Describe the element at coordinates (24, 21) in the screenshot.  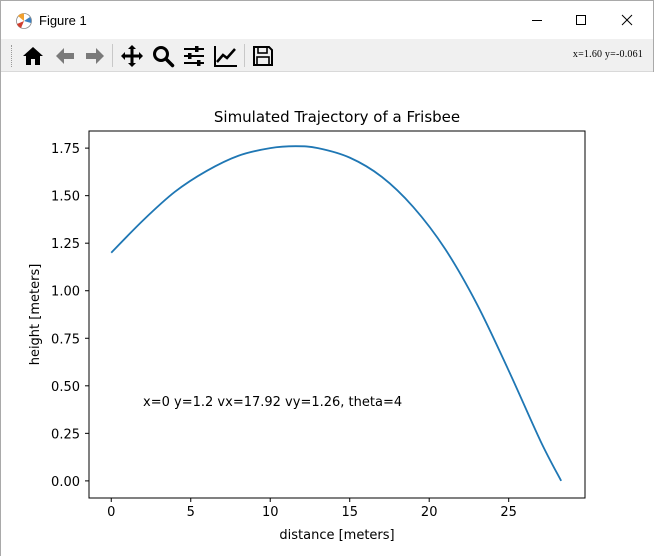
I see `matplotlib-app-icon` at that location.